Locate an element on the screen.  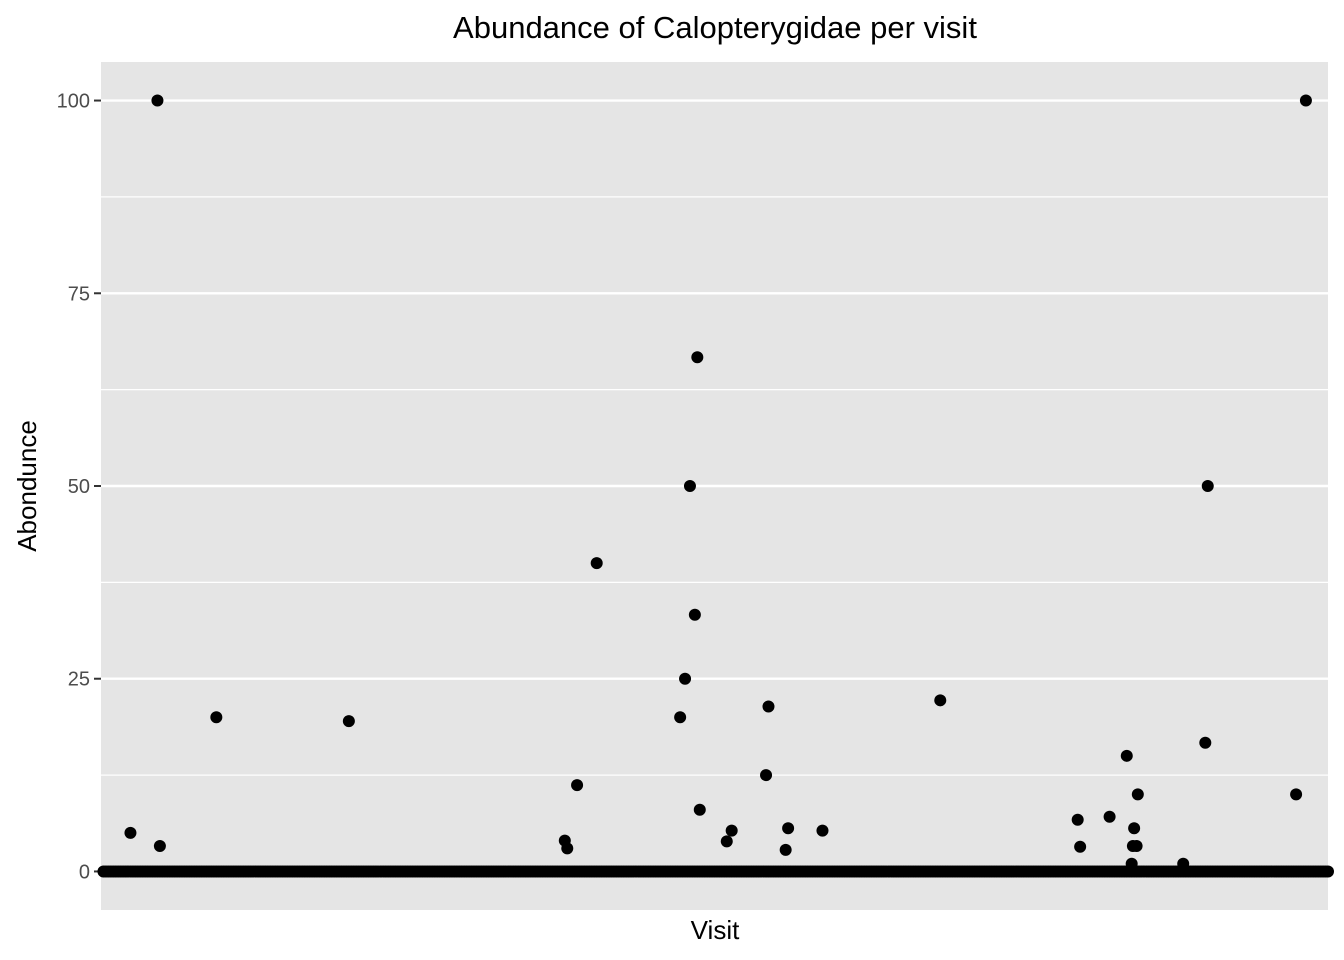
y-tick-label: 50 is located at coordinates (79, 487).